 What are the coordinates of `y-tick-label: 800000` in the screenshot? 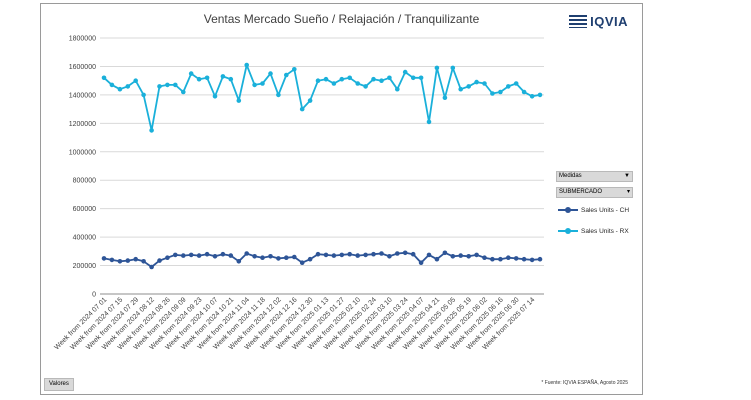 It's located at (84, 181).